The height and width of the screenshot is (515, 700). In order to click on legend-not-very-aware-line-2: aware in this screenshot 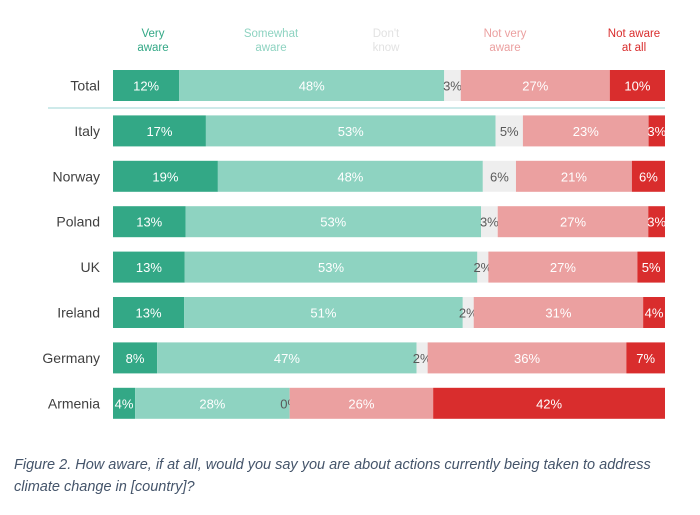, I will do `click(504, 48)`.